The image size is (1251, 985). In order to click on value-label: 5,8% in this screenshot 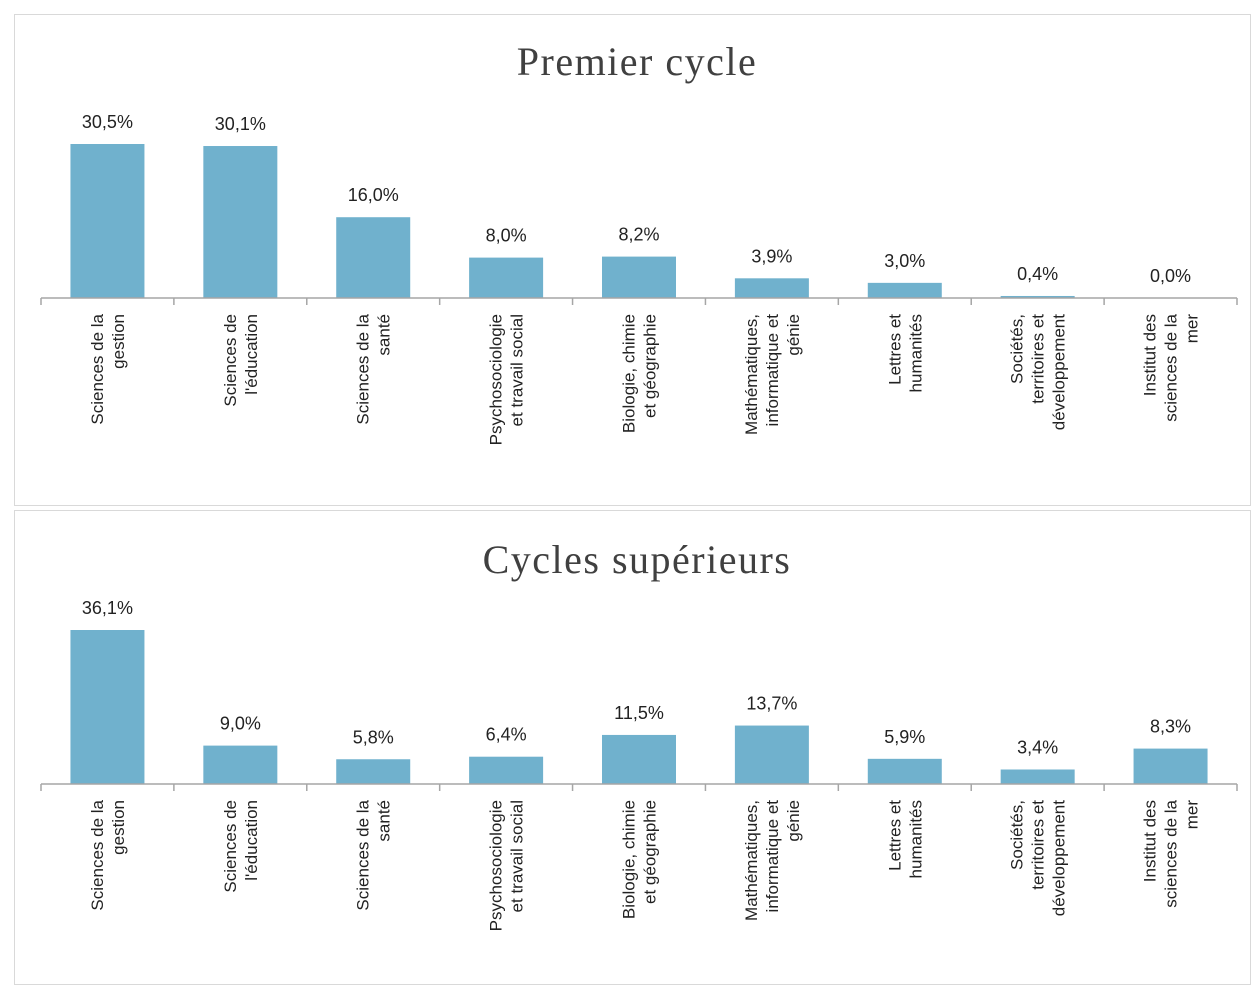, I will do `click(373, 737)`.